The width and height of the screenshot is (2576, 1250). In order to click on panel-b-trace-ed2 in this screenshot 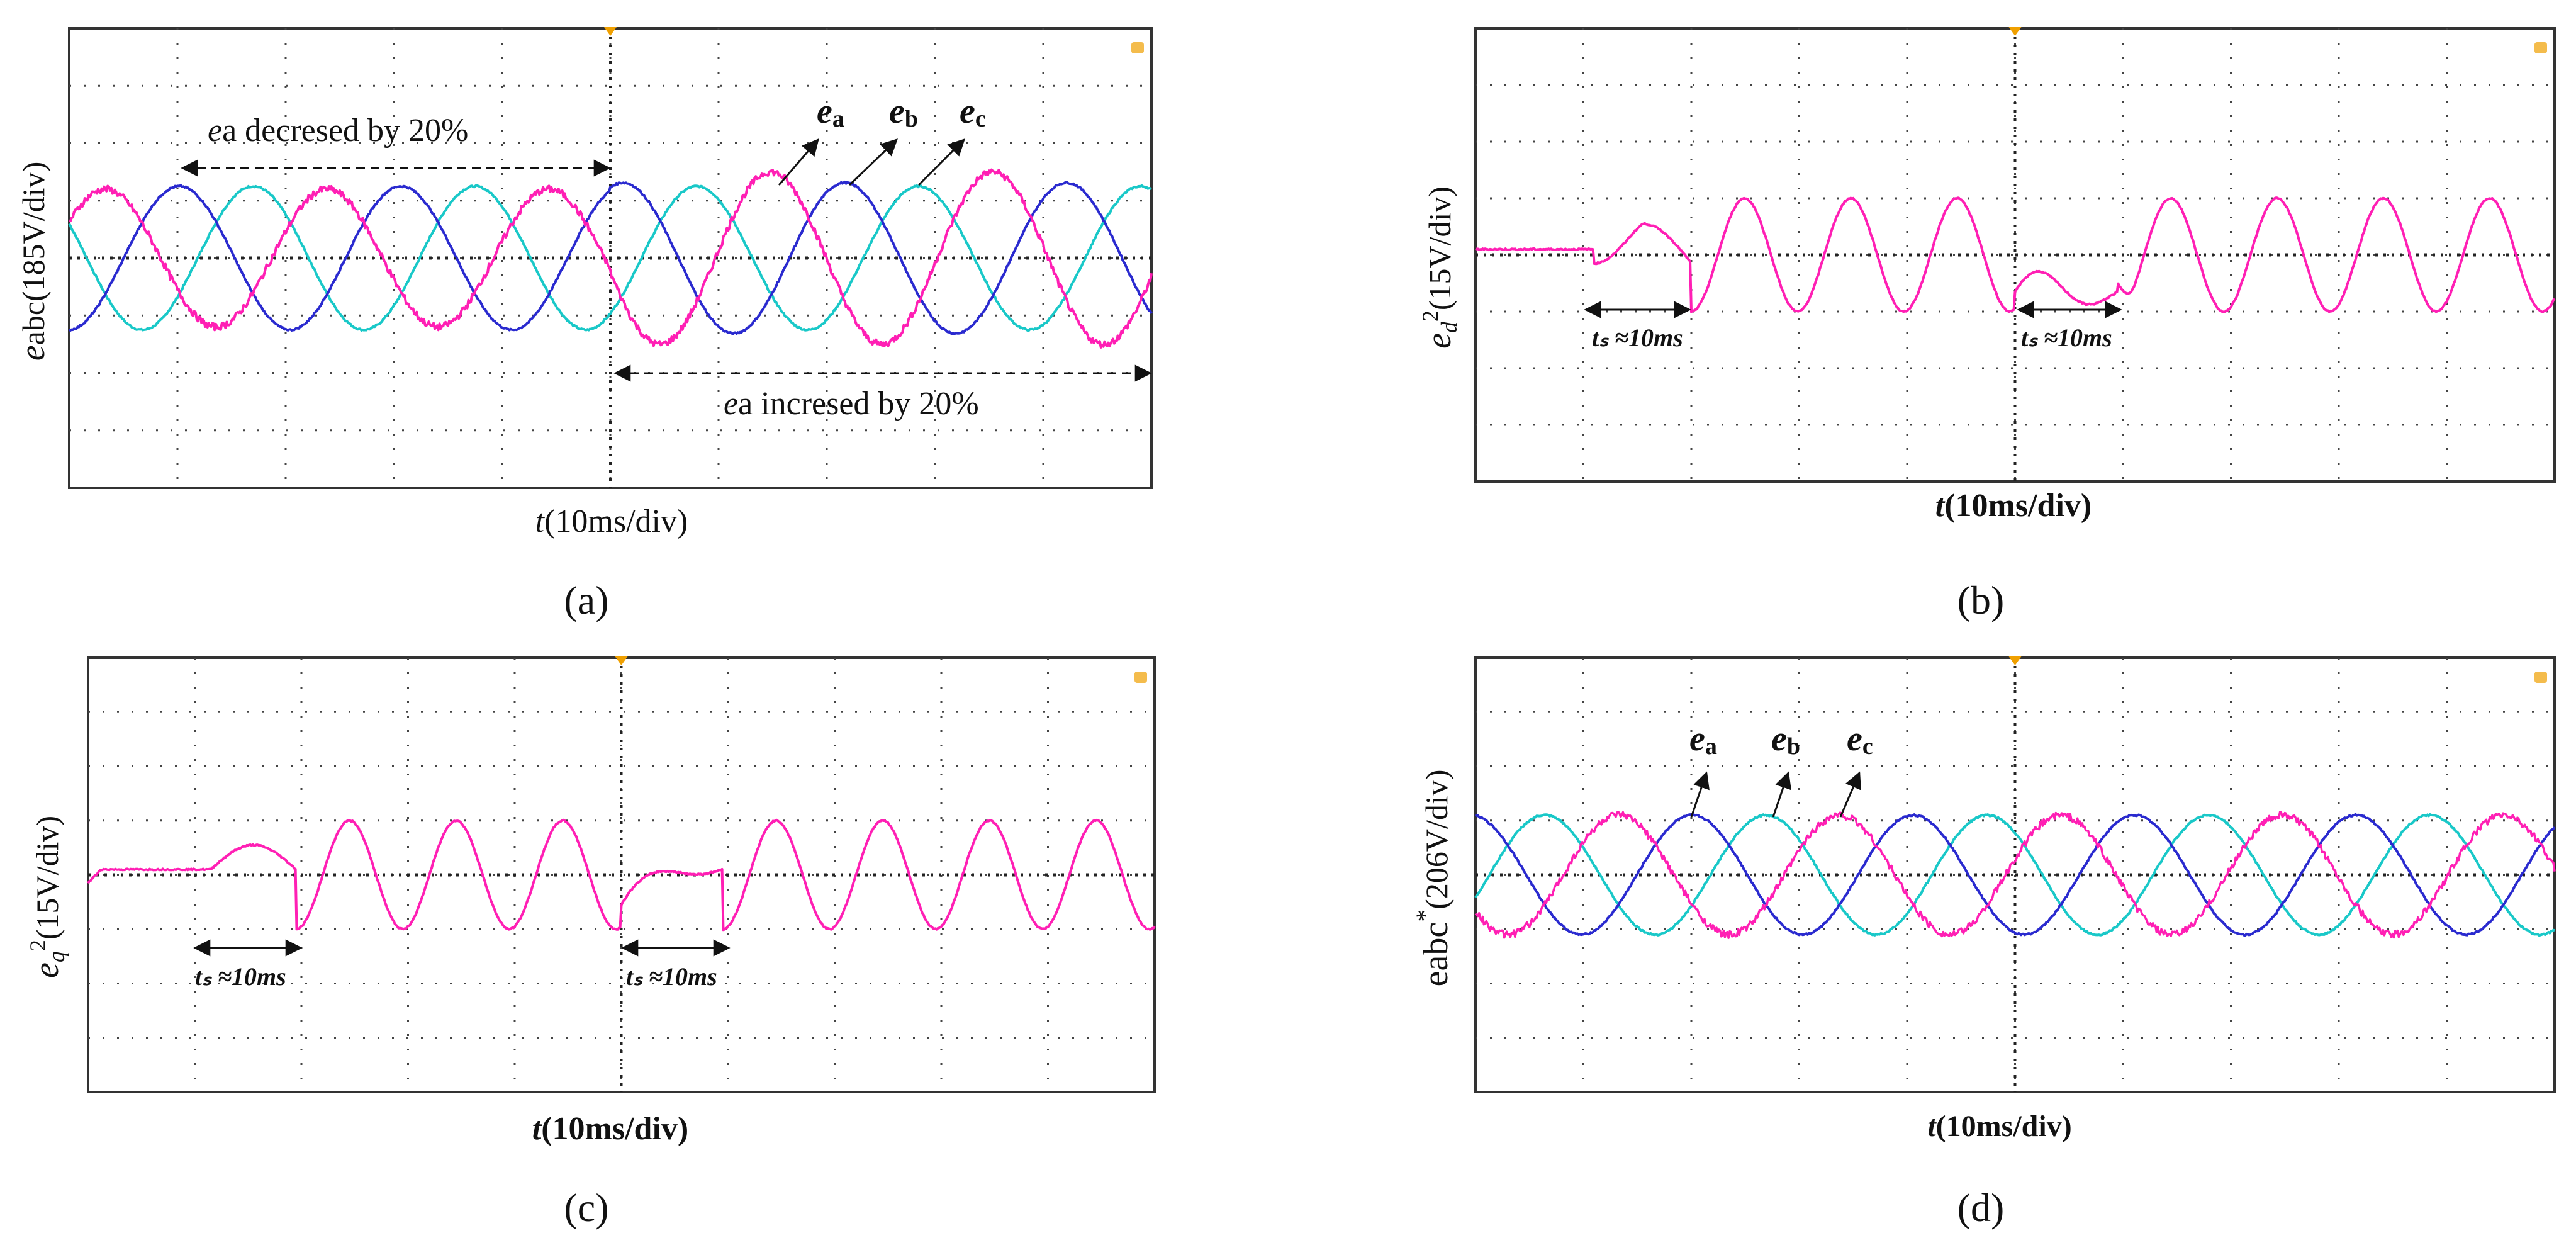, I will do `click(2015, 254)`.